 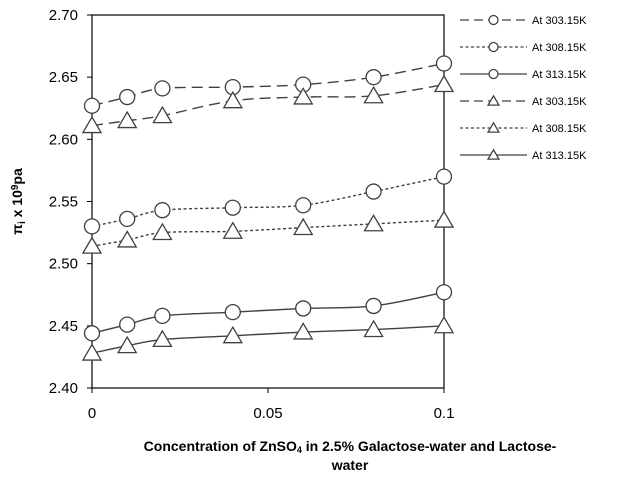 I want to click on x-axis-ticks: 0 0.05 0.1, so click(x=271, y=405).